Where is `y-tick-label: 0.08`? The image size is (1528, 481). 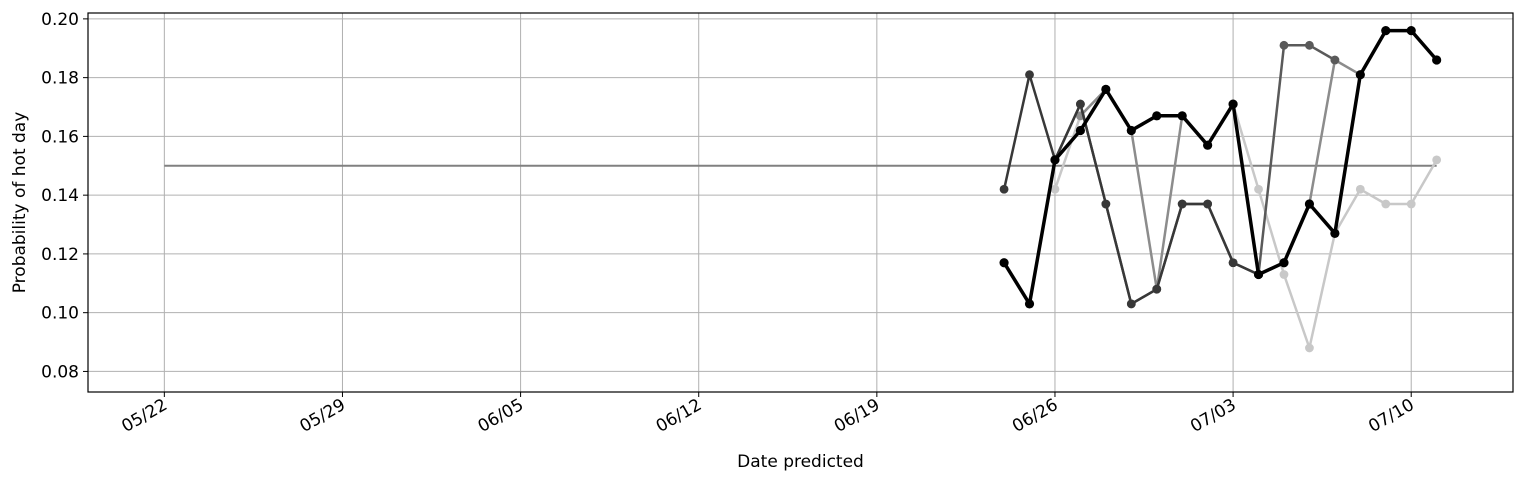
y-tick-label: 0.08 is located at coordinates (60, 372).